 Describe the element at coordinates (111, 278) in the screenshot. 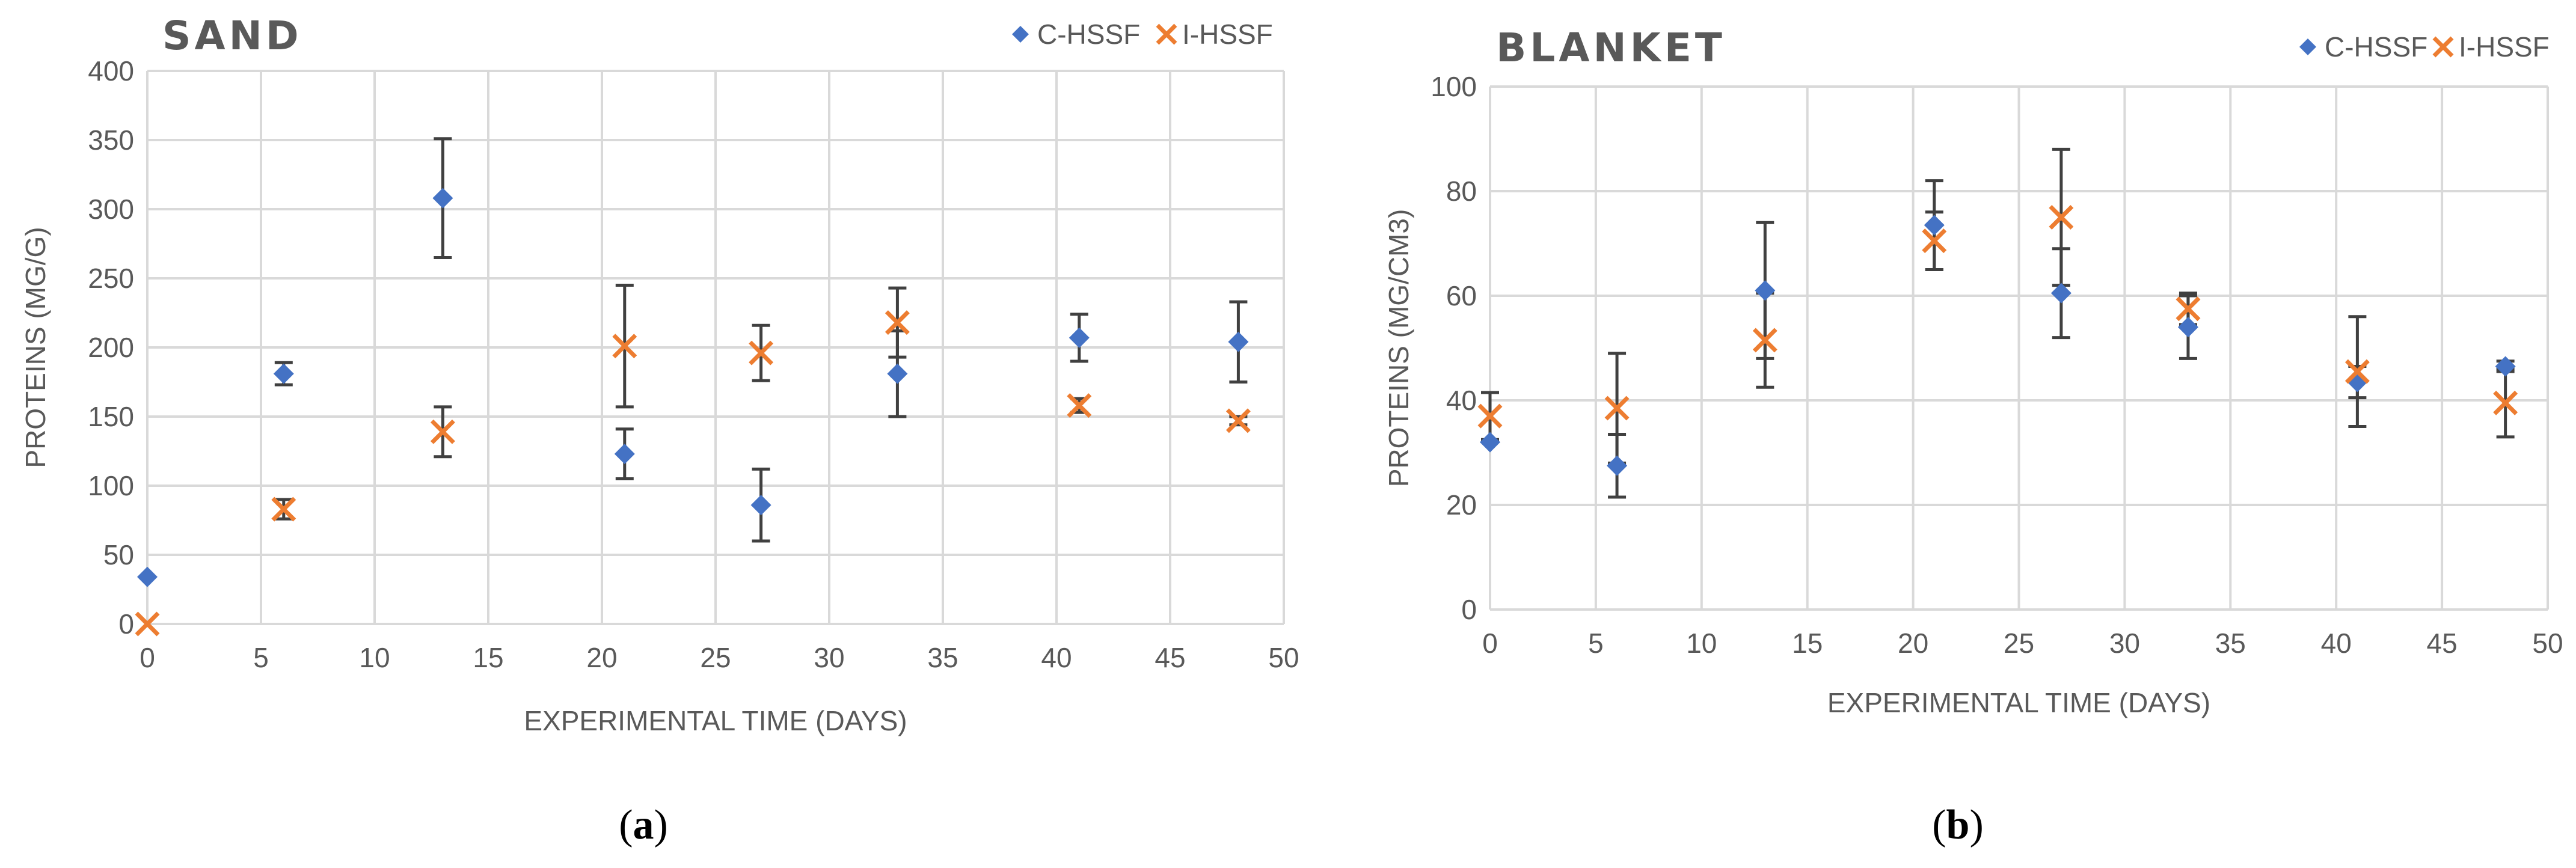

I see `y-tick-label: 250` at that location.